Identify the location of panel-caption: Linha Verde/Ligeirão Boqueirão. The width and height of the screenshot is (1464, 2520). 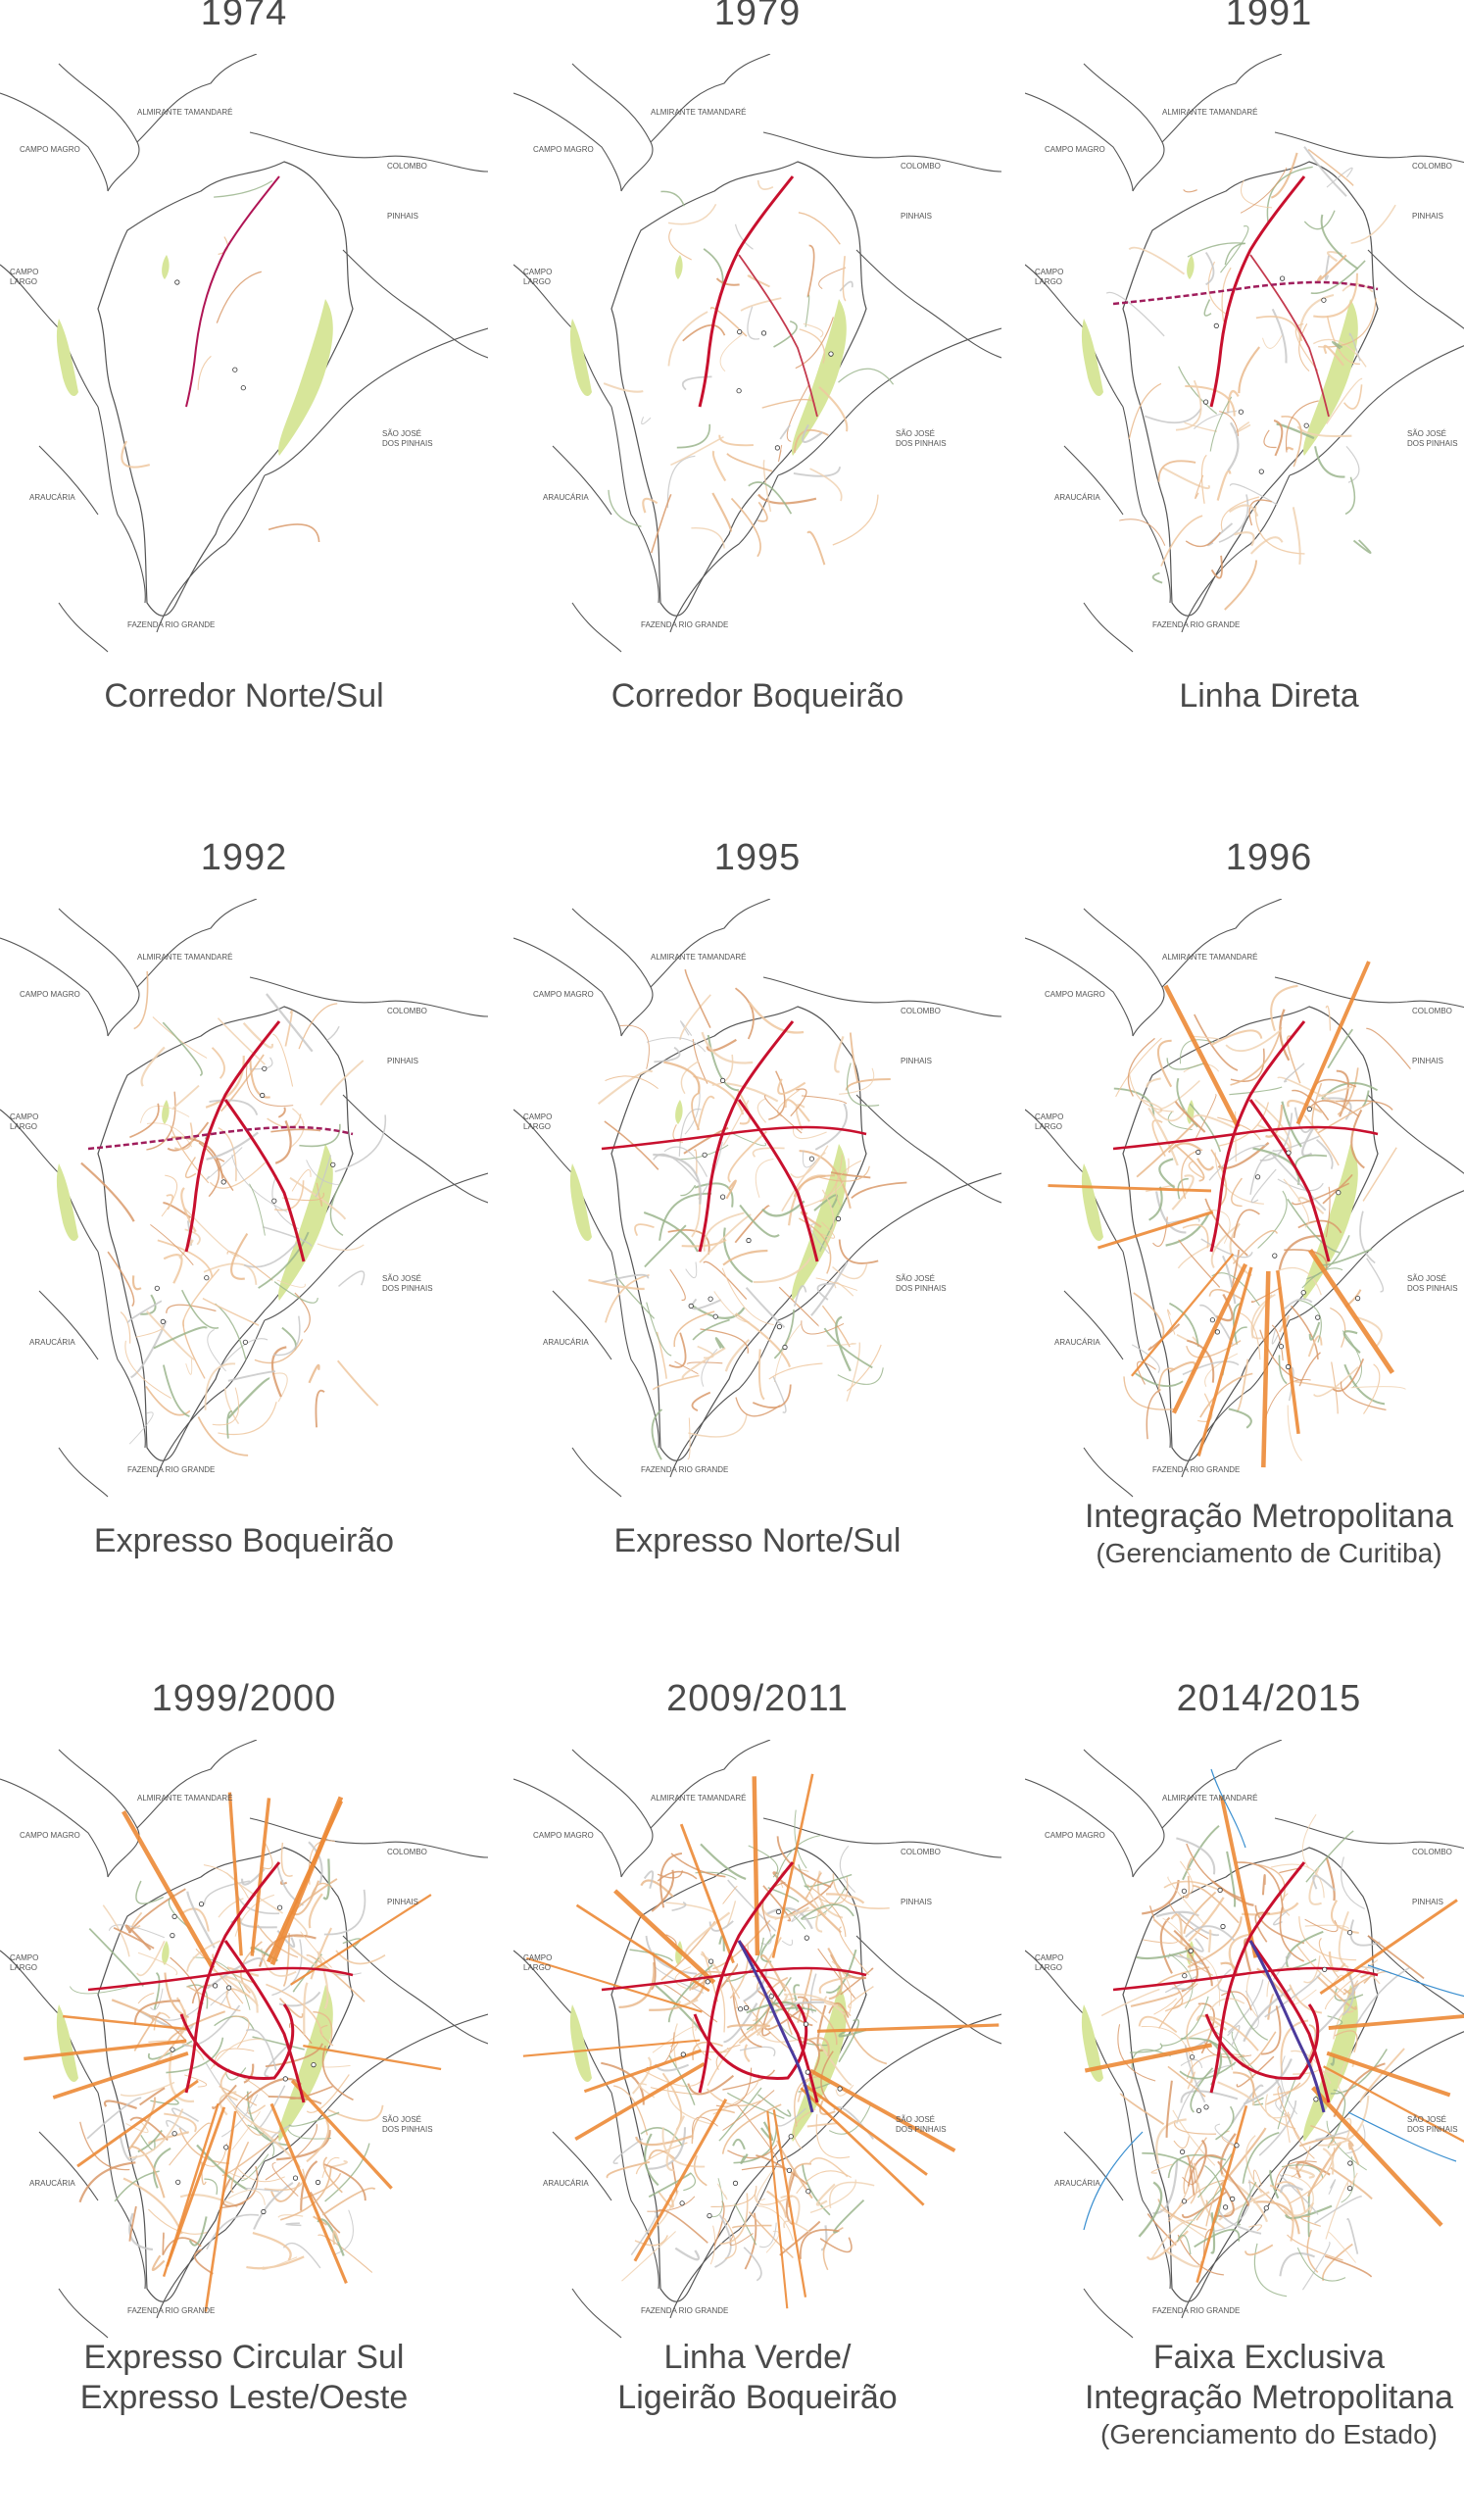
(757, 2378).